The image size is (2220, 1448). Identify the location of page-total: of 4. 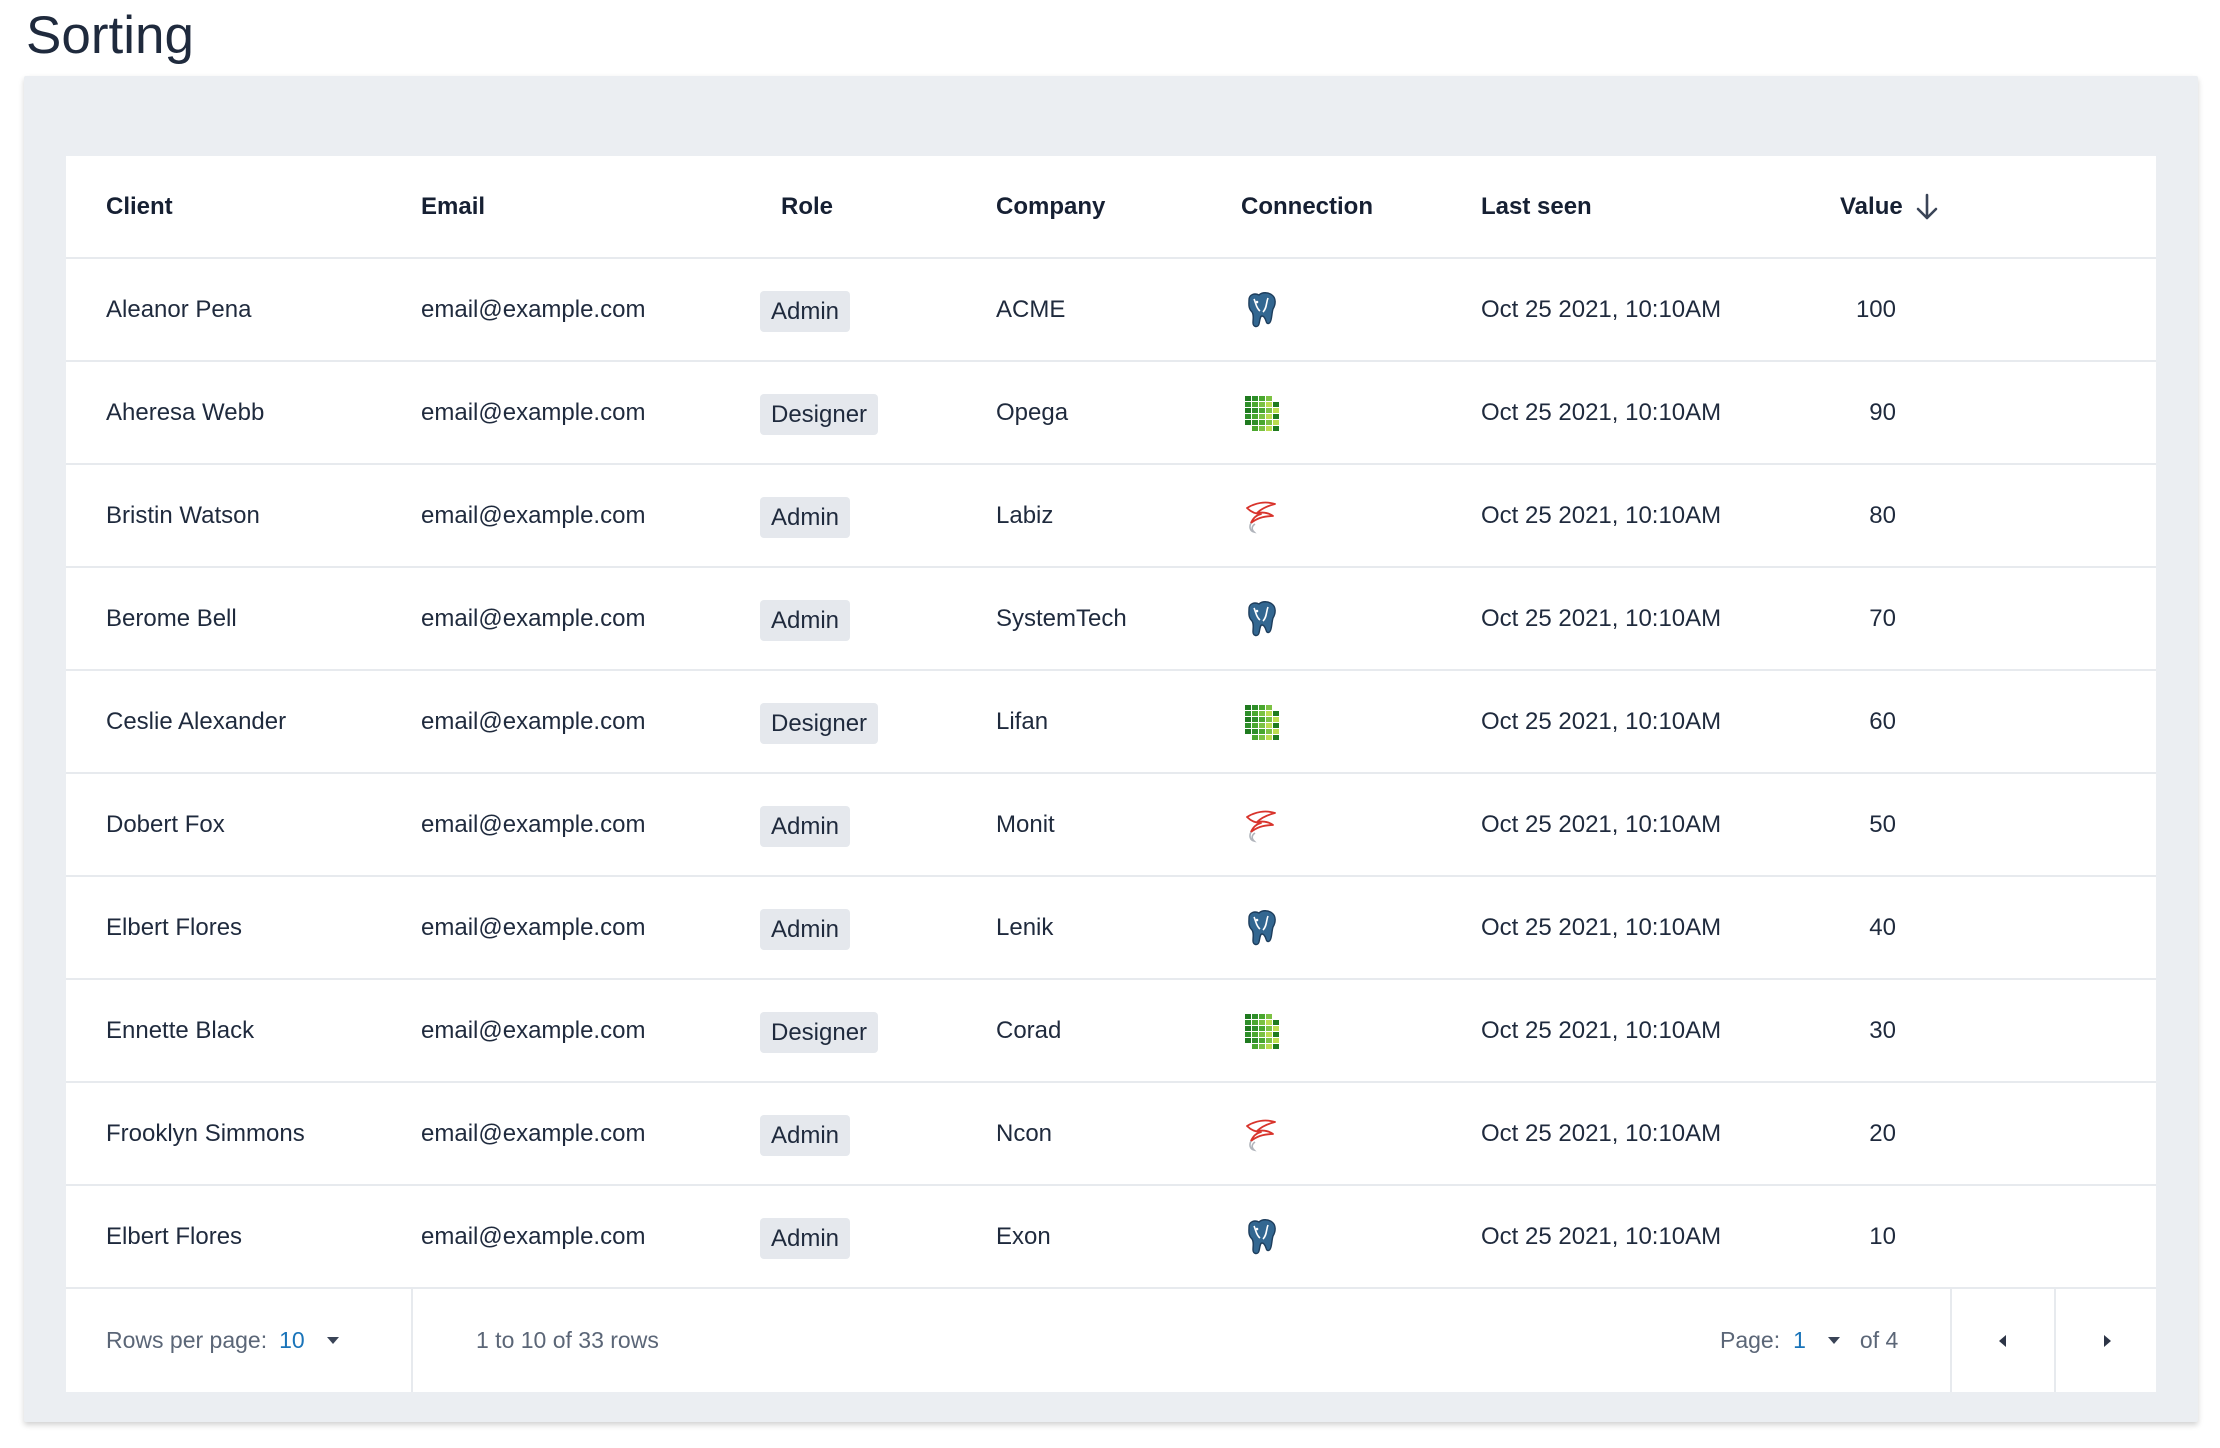
(1879, 1340).